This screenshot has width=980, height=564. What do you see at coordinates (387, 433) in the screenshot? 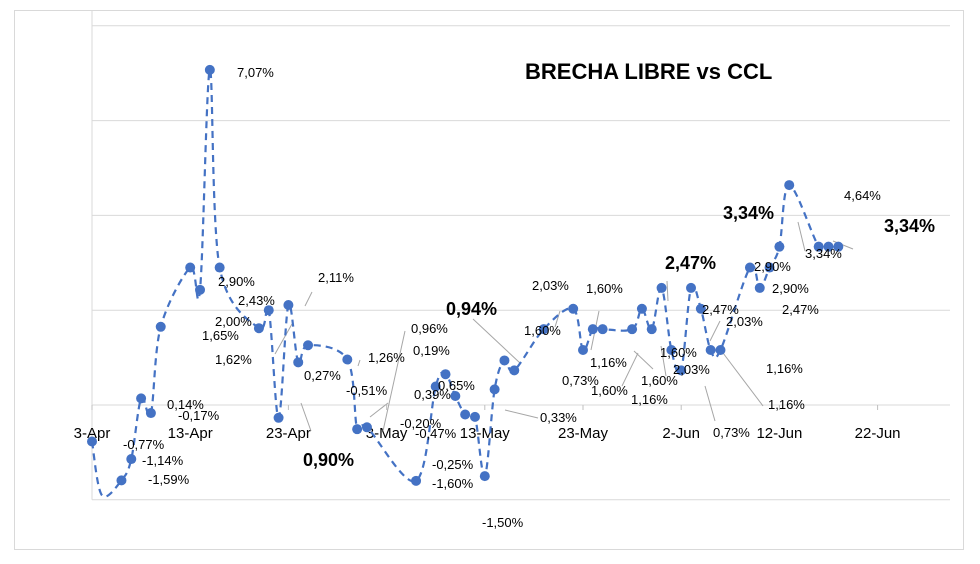
I see `x-tick-label: 3-May` at bounding box center [387, 433].